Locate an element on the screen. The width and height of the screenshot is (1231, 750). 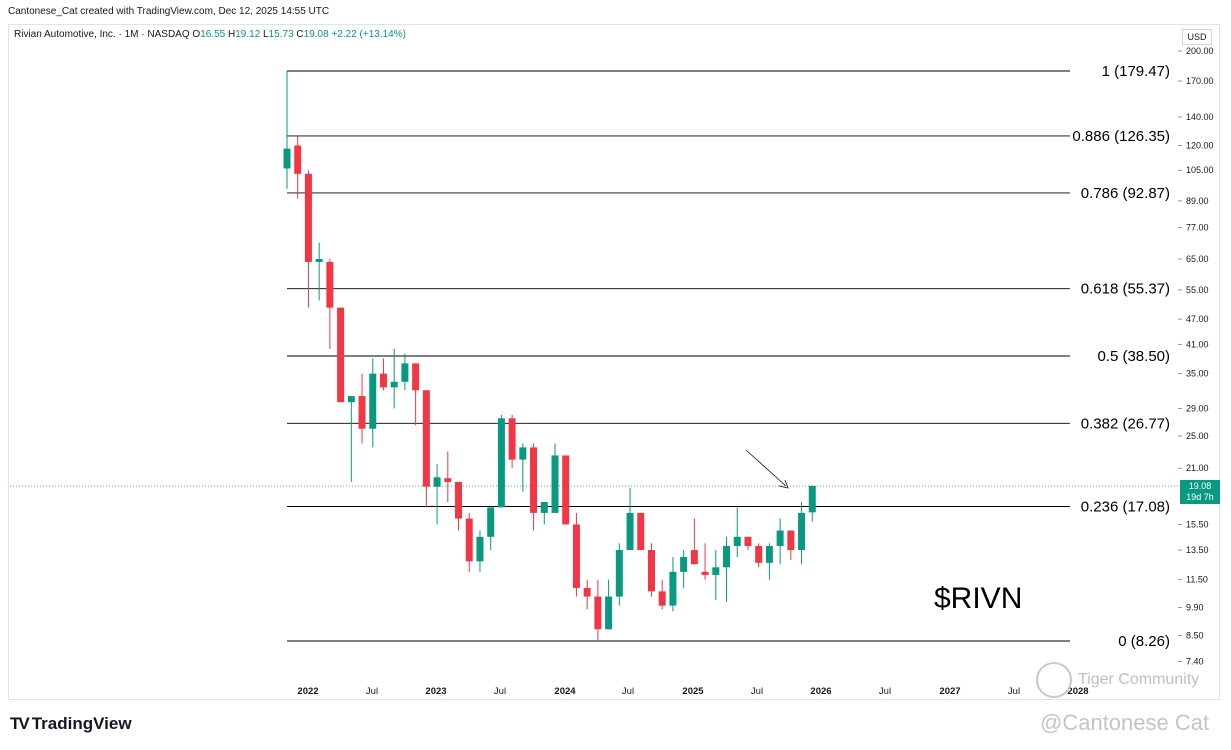
tradingview-brand: TV TradingView is located at coordinates (71, 724).